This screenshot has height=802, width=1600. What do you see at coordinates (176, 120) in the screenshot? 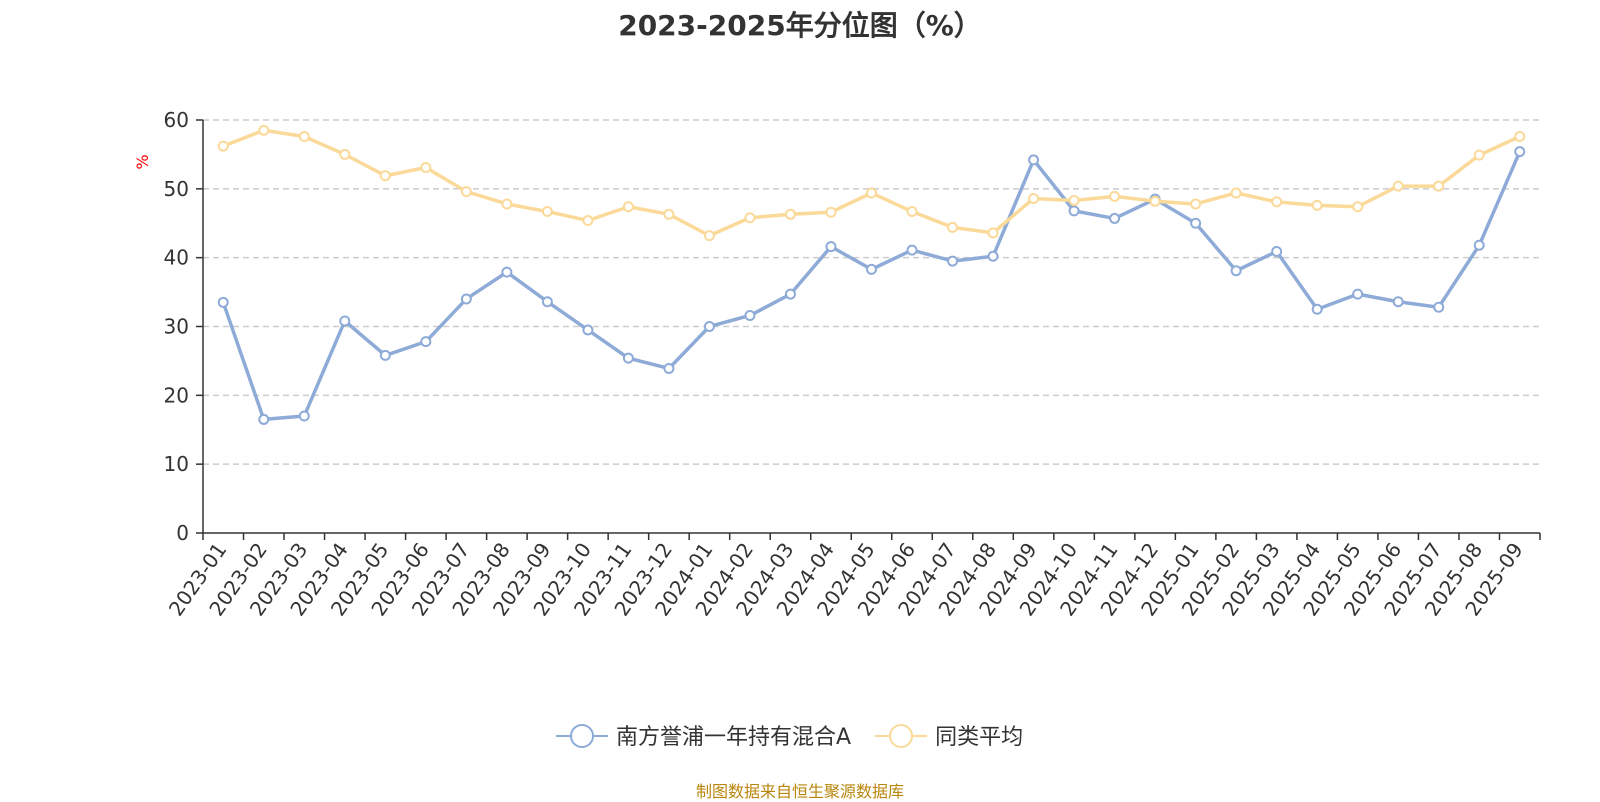
I see `y-tick-label: 60` at bounding box center [176, 120].